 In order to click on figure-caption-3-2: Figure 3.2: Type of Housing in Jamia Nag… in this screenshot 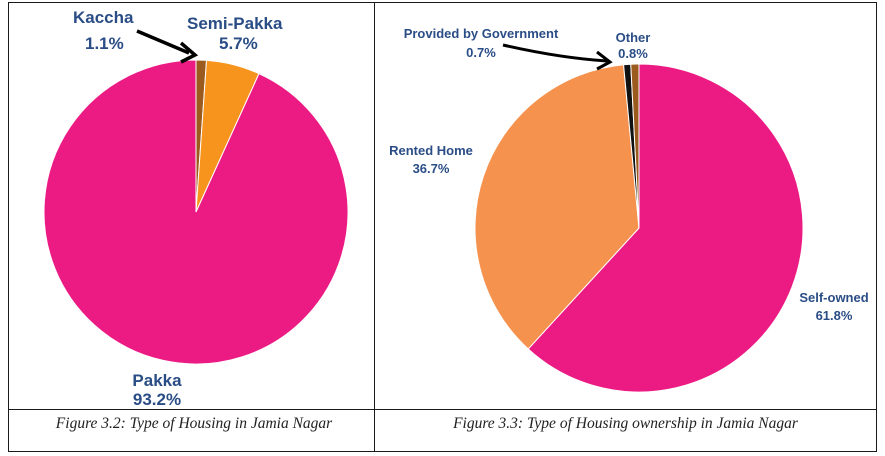, I will do `click(194, 423)`.